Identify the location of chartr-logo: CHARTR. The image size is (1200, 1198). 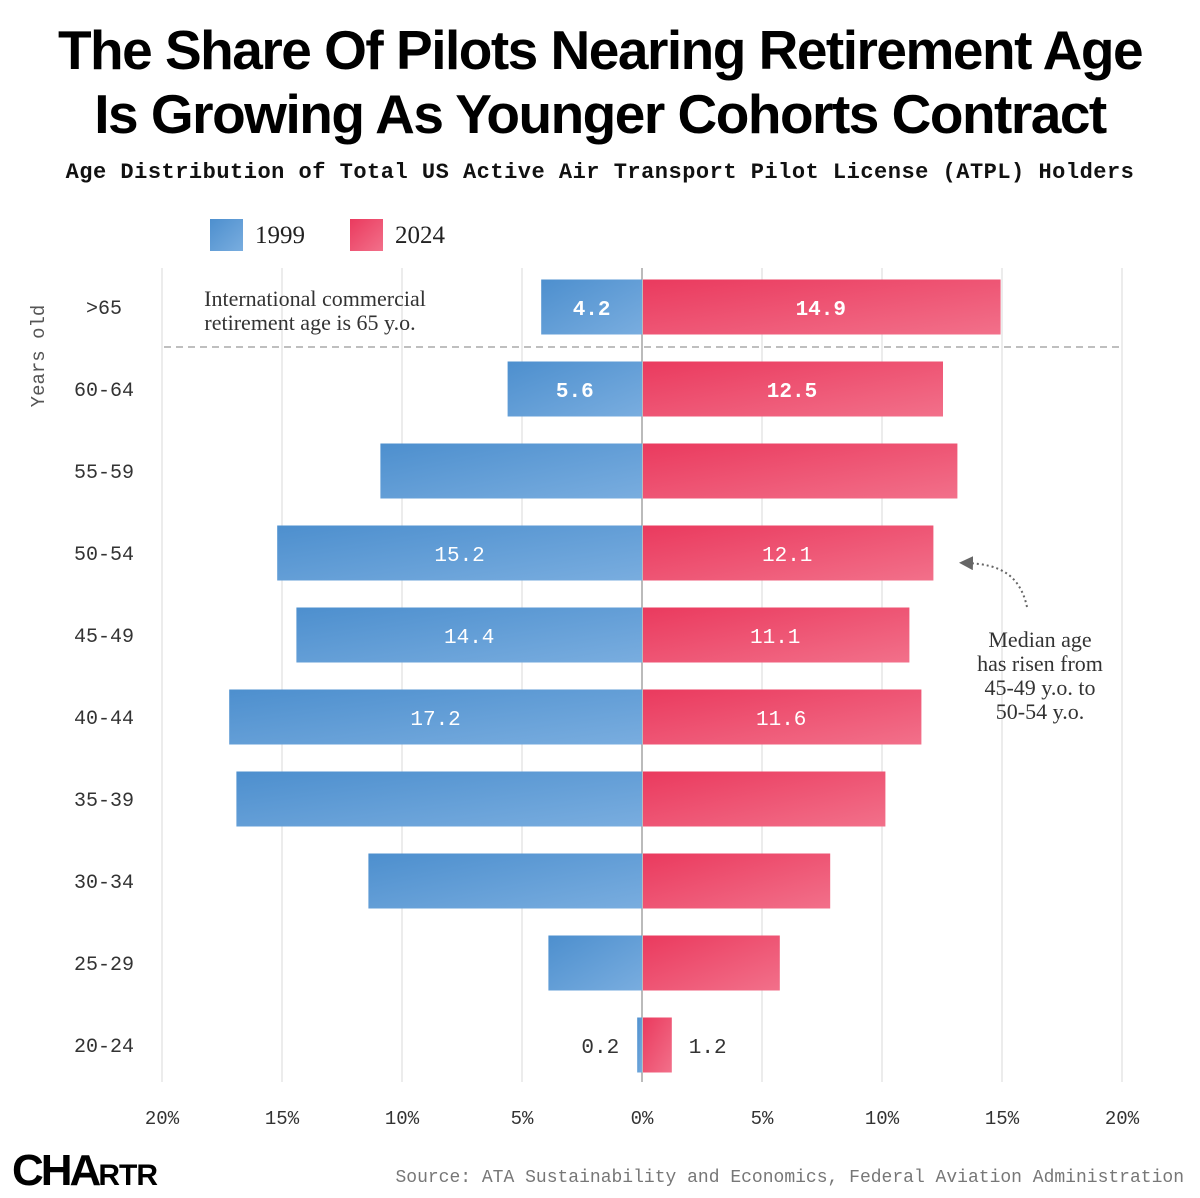
(85, 1171).